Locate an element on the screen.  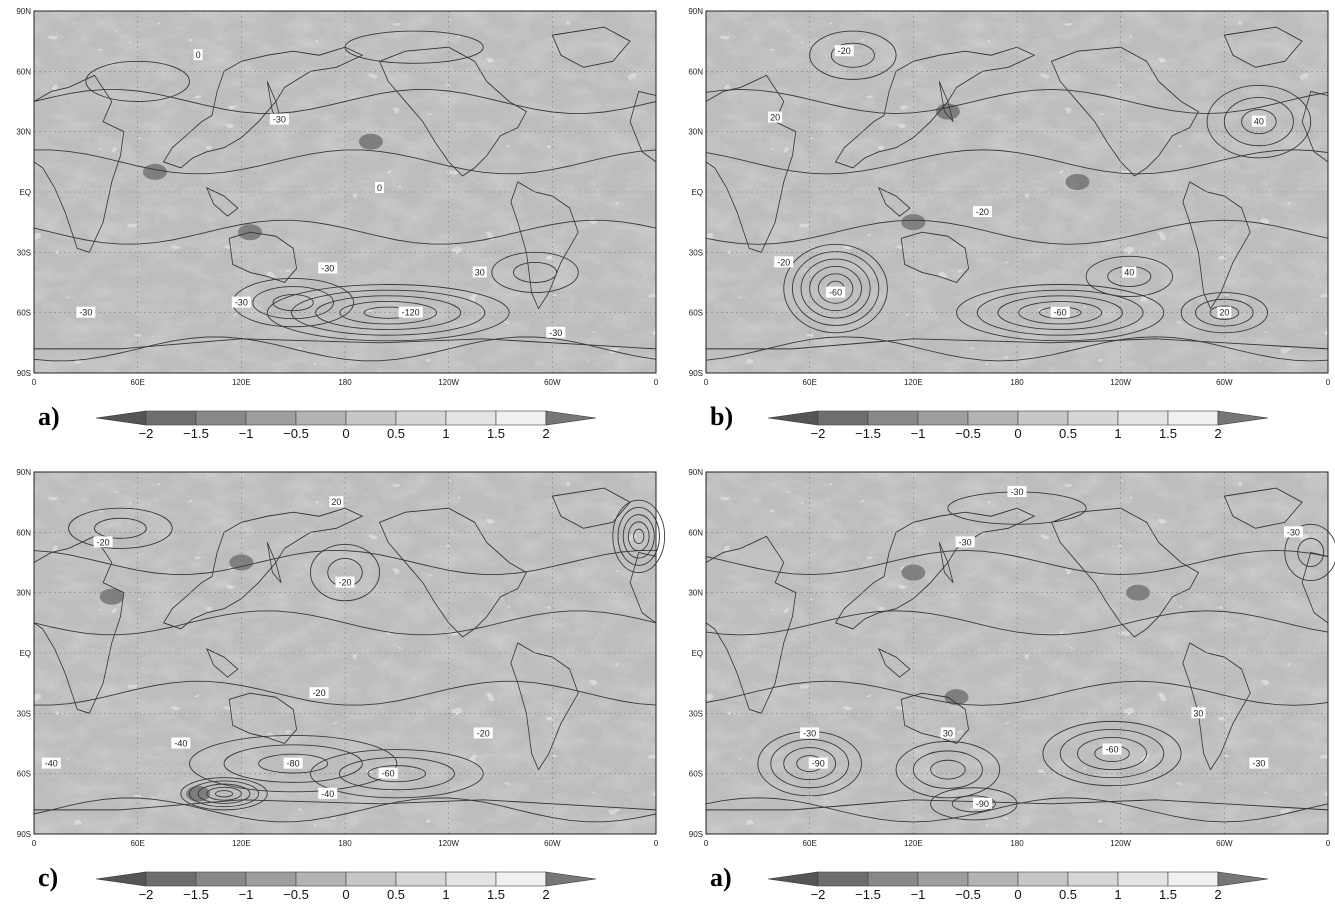
latitude-label: 30S is located at coordinates (696, 252).